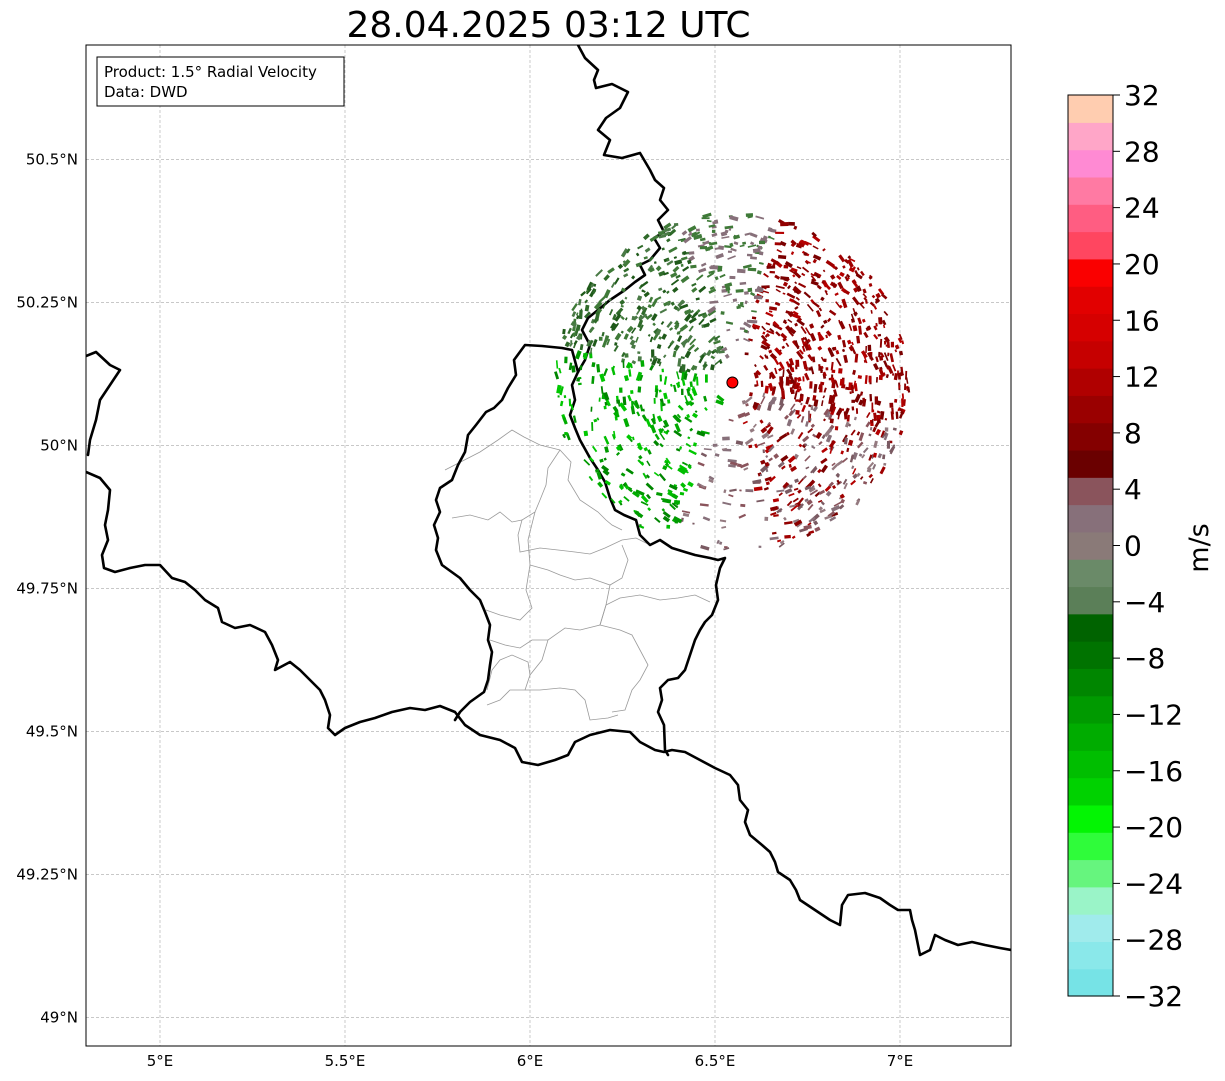  Describe the element at coordinates (345, 1061) in the screenshot. I see `lon-tick-label: 5.5°E` at that location.